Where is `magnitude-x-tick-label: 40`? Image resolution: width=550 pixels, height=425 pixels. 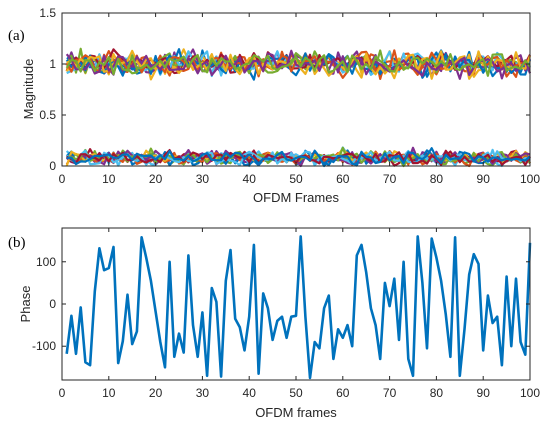
magnitude-x-tick-label: 40 is located at coordinates (250, 179).